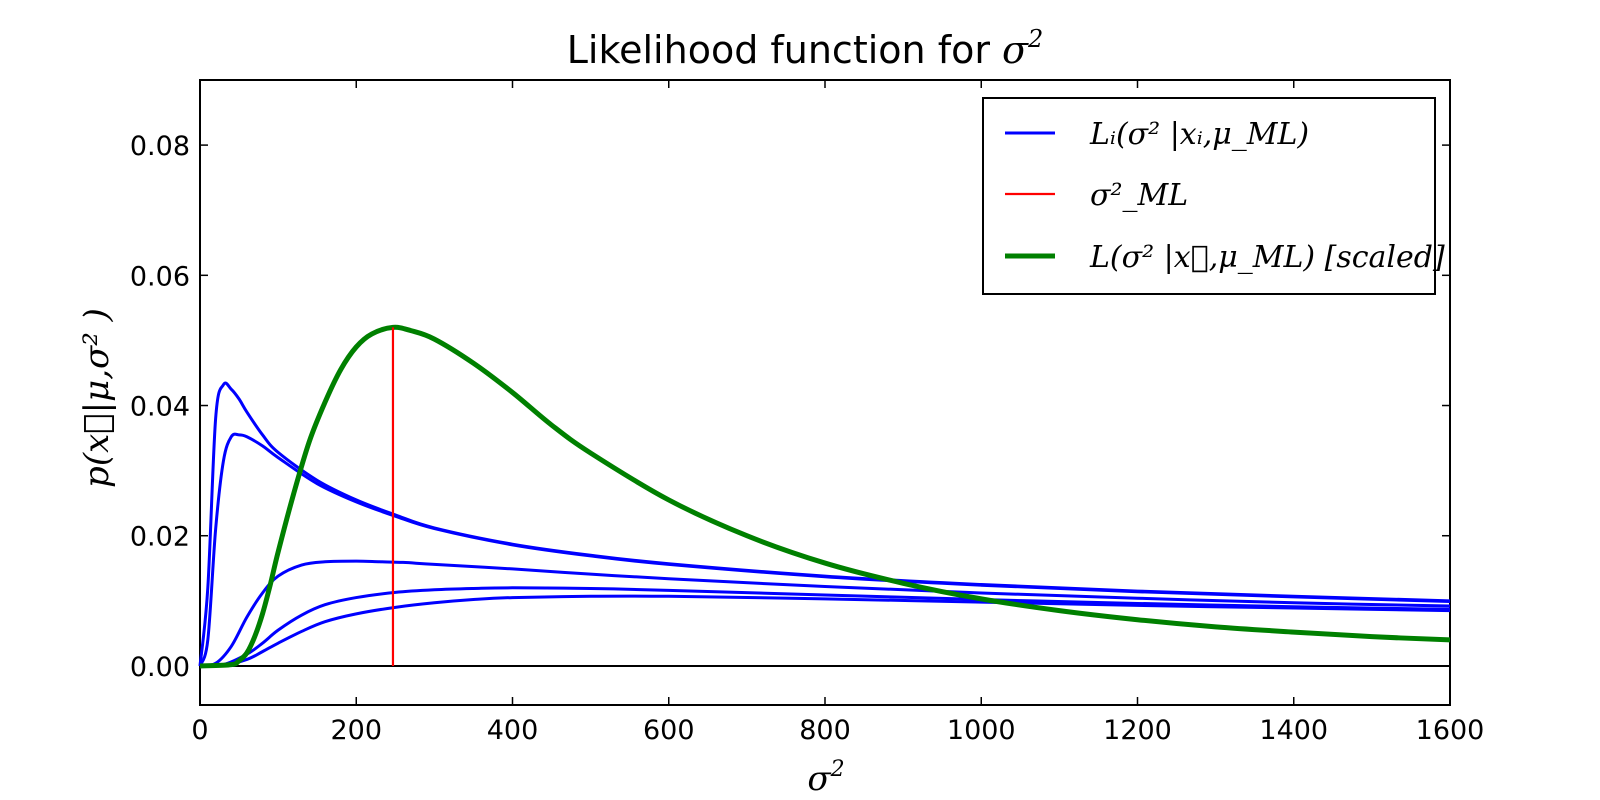 This screenshot has height=800, width=1600. I want to click on legend-label-individual: Lᵢ(σ² |xᵢ,μ_ML), so click(1199, 134).